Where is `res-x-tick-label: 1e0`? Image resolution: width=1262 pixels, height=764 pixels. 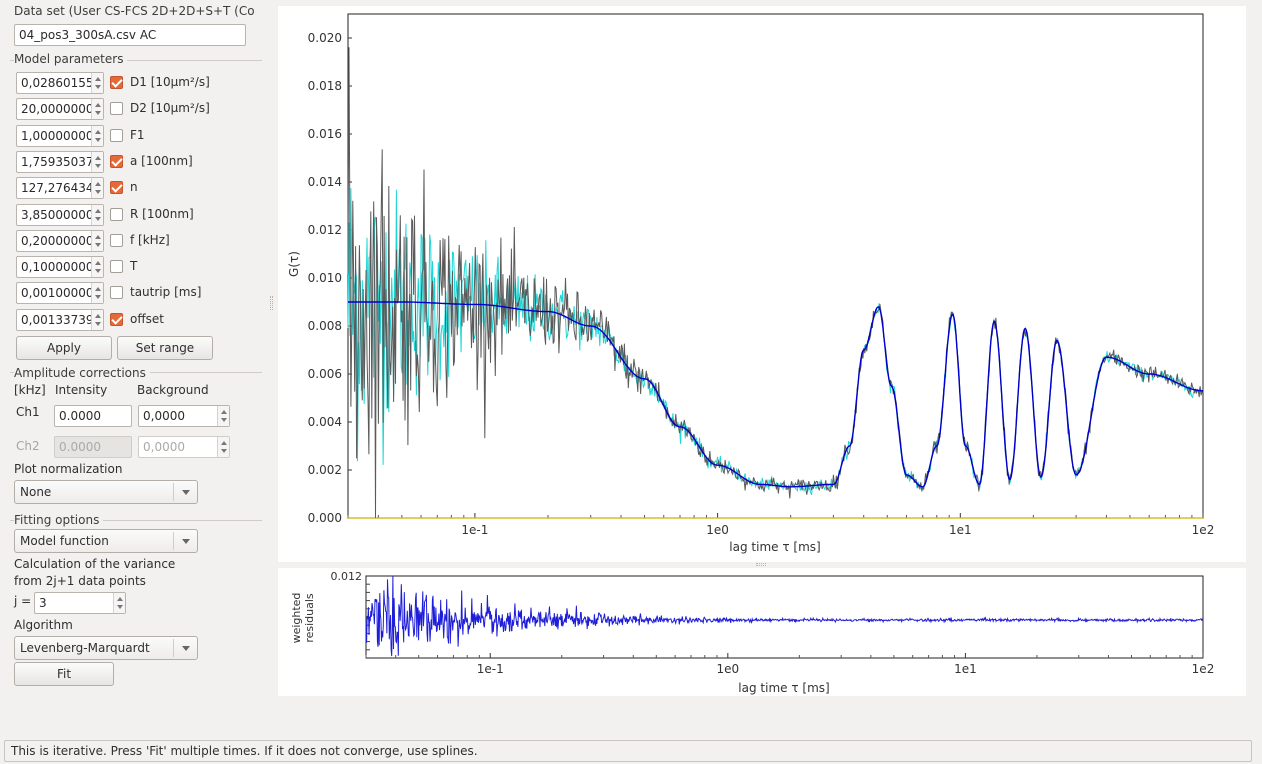 res-x-tick-label: 1e0 is located at coordinates (727, 669).